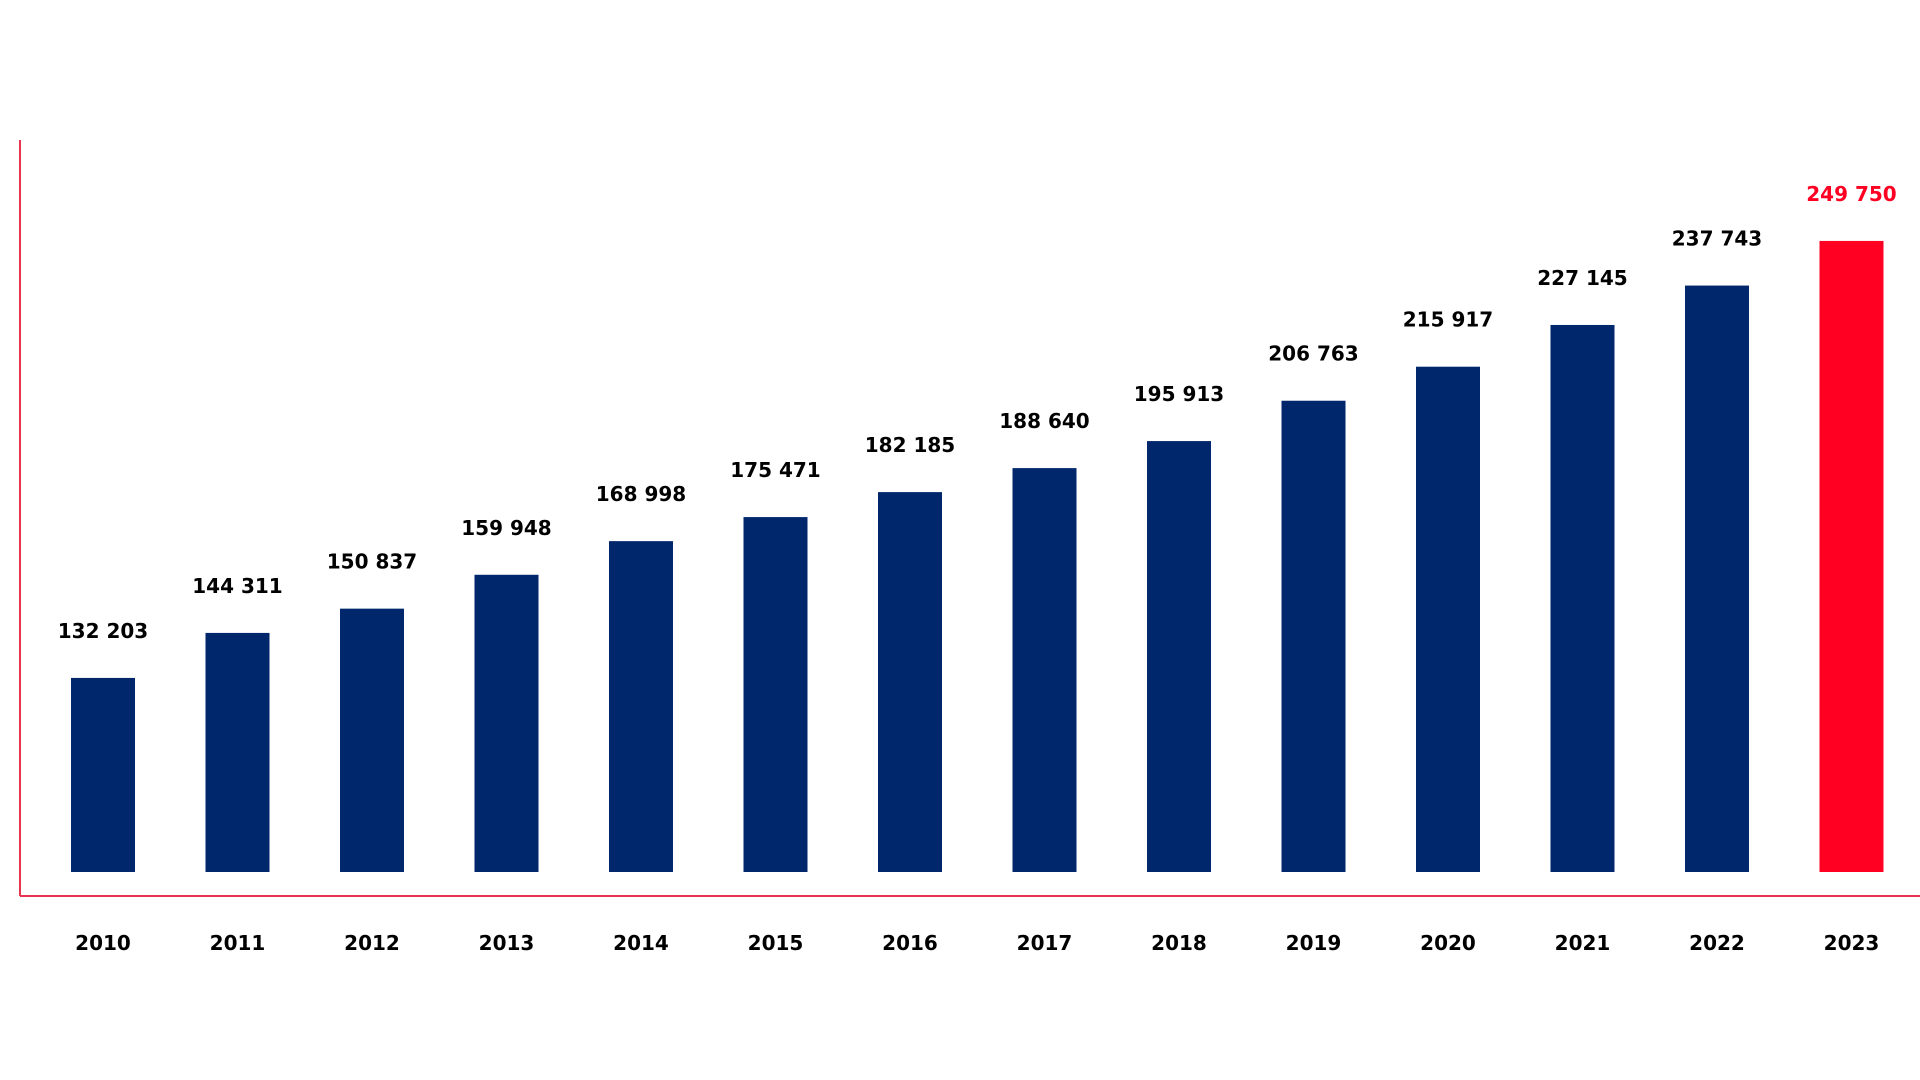 The width and height of the screenshot is (1920, 1080). Describe the element at coordinates (775, 694) in the screenshot. I see `bar-2015` at that location.